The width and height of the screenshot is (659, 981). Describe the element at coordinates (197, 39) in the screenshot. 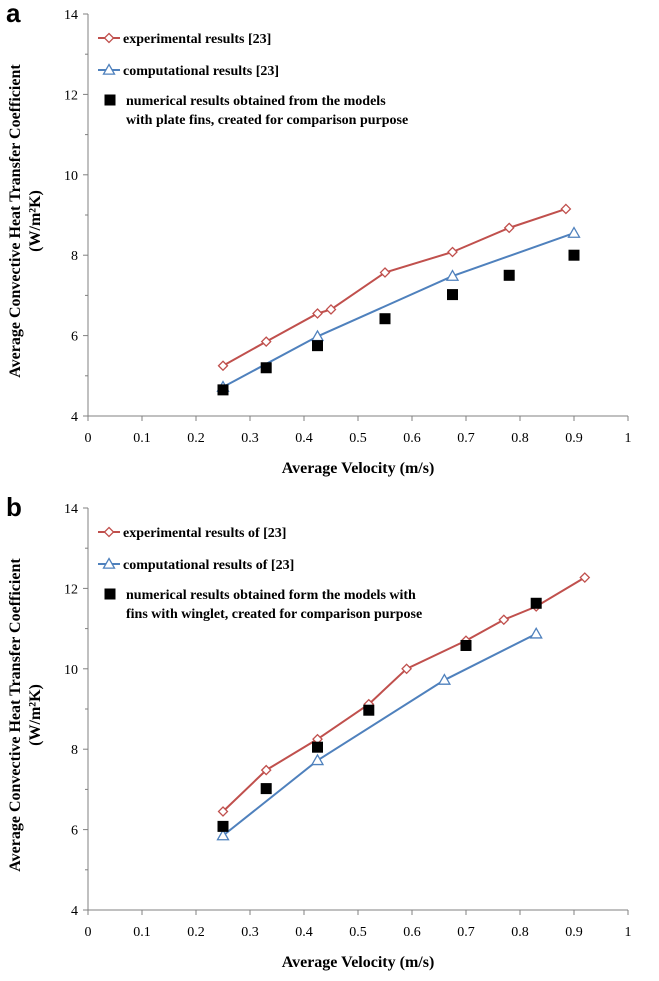

I see `legend-label: experimental results [23]` at that location.